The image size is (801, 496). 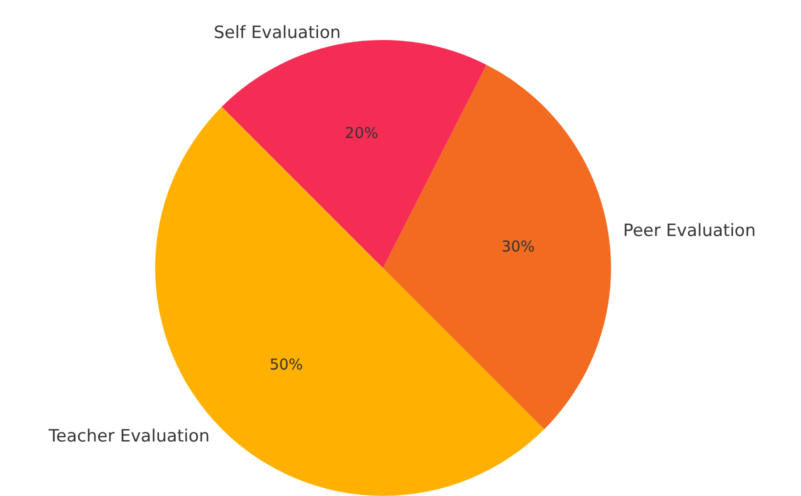 What do you see at coordinates (518, 247) in the screenshot?
I see `data-label: 30%` at bounding box center [518, 247].